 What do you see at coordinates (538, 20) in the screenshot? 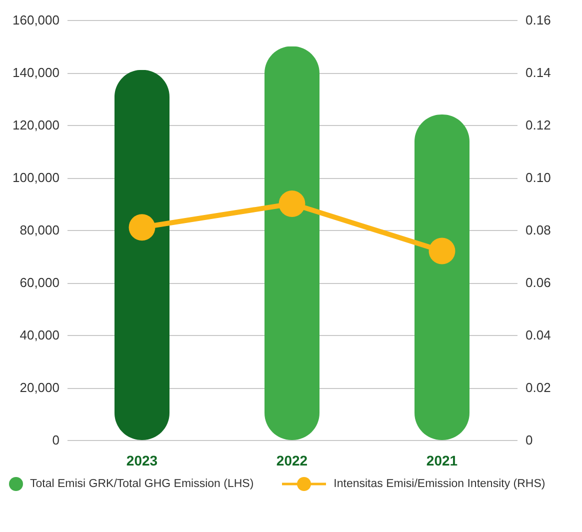
I see `y2-tick-label: 0.16` at bounding box center [538, 20].